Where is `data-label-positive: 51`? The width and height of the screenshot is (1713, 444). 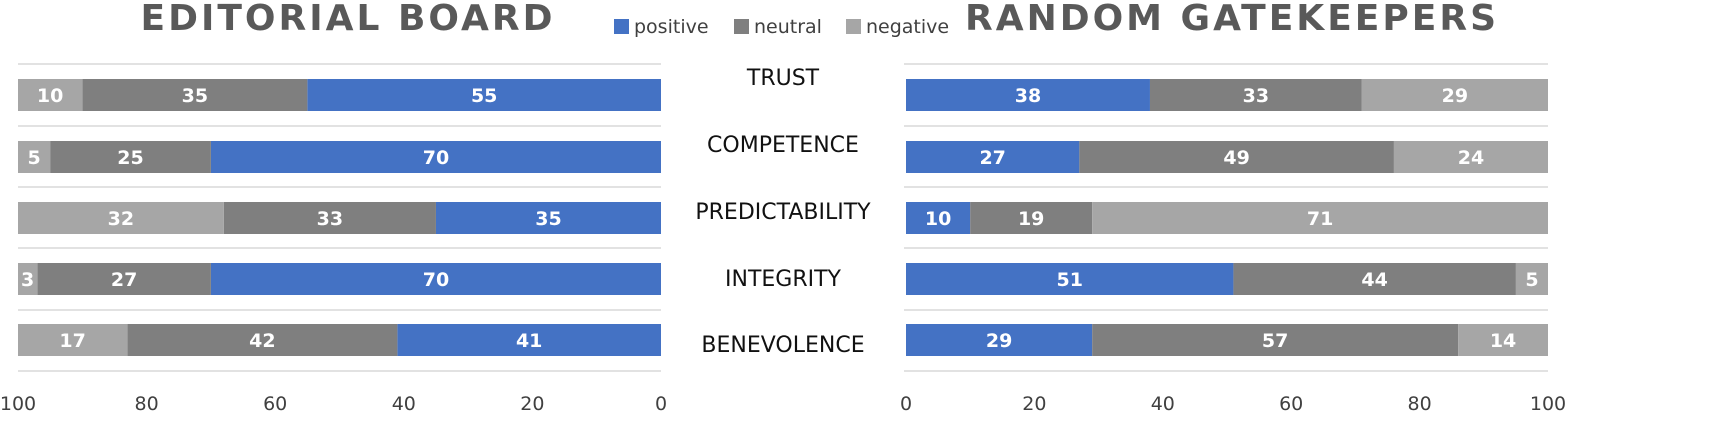 data-label-positive: 51 is located at coordinates (1069, 280).